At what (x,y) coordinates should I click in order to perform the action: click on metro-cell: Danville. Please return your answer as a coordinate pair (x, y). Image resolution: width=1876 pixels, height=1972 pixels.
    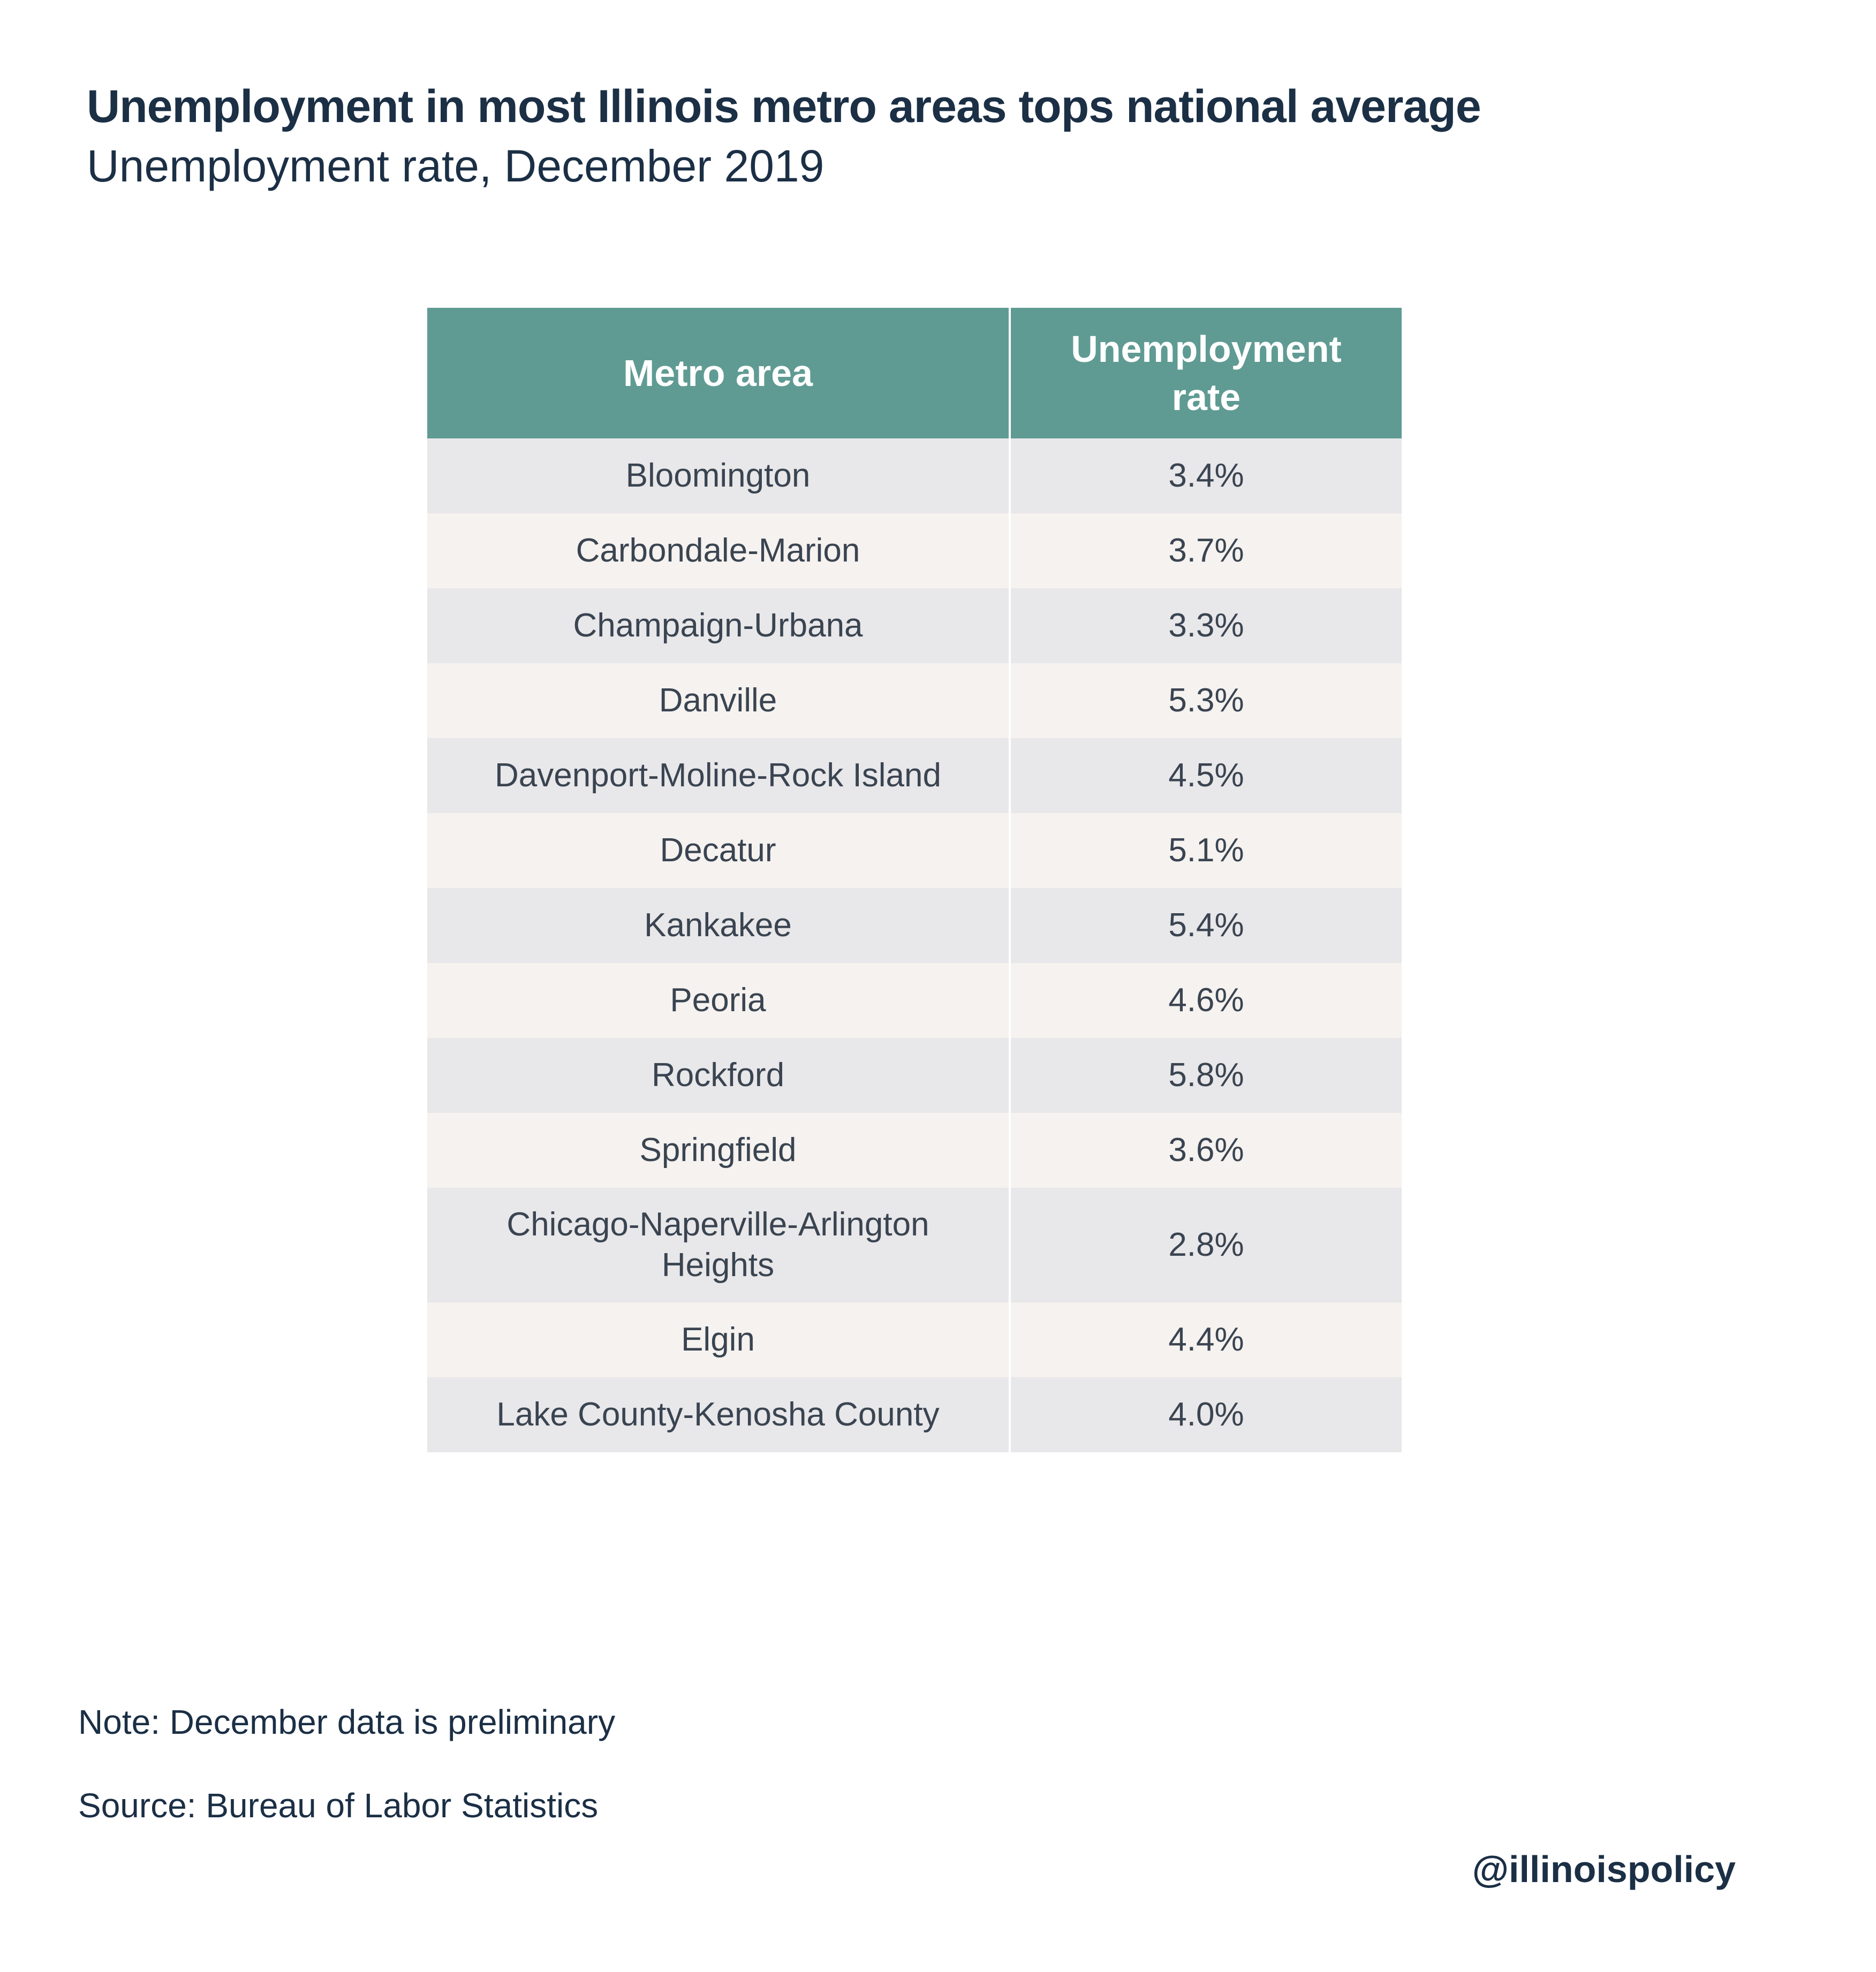
    Looking at the image, I should click on (718, 700).